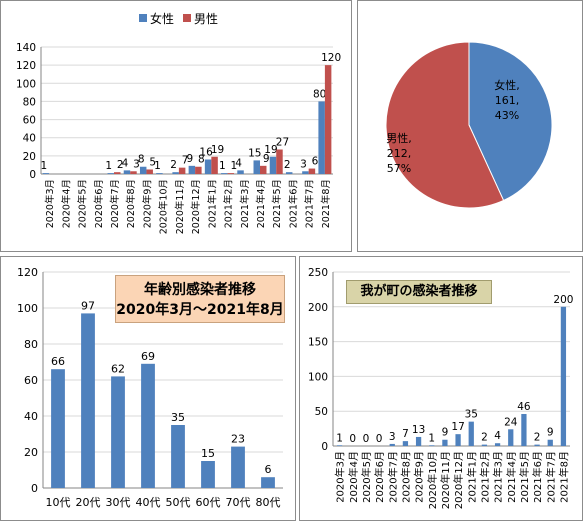  I want to click on y-tick-label: 0, so click(34, 488).